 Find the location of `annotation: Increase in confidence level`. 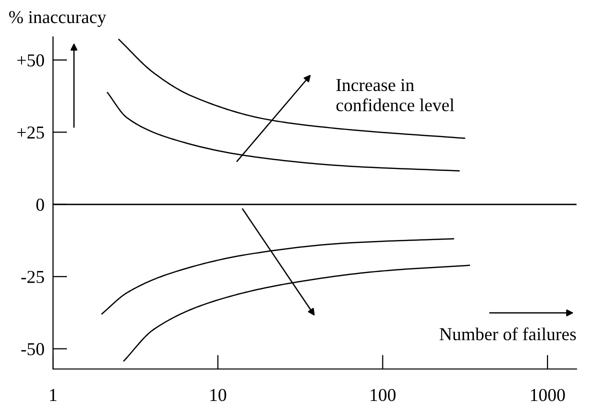

annotation: Increase in confidence level is located at coordinates (395, 95).